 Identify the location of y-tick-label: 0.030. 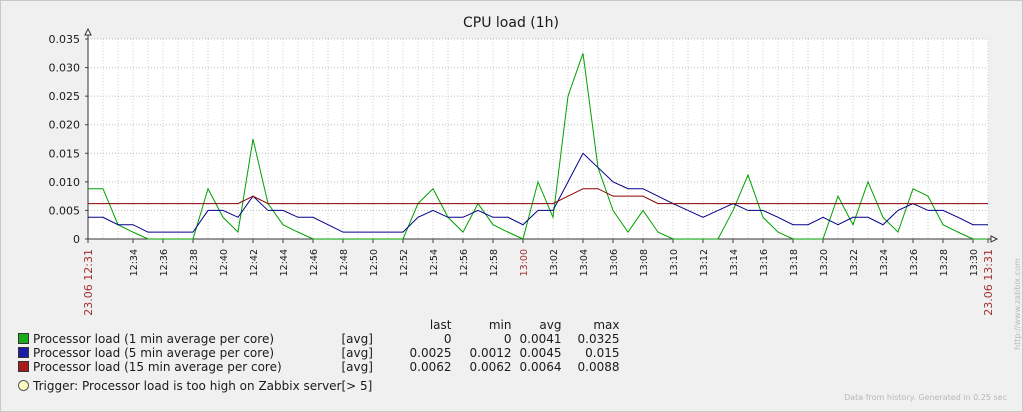
(65, 68).